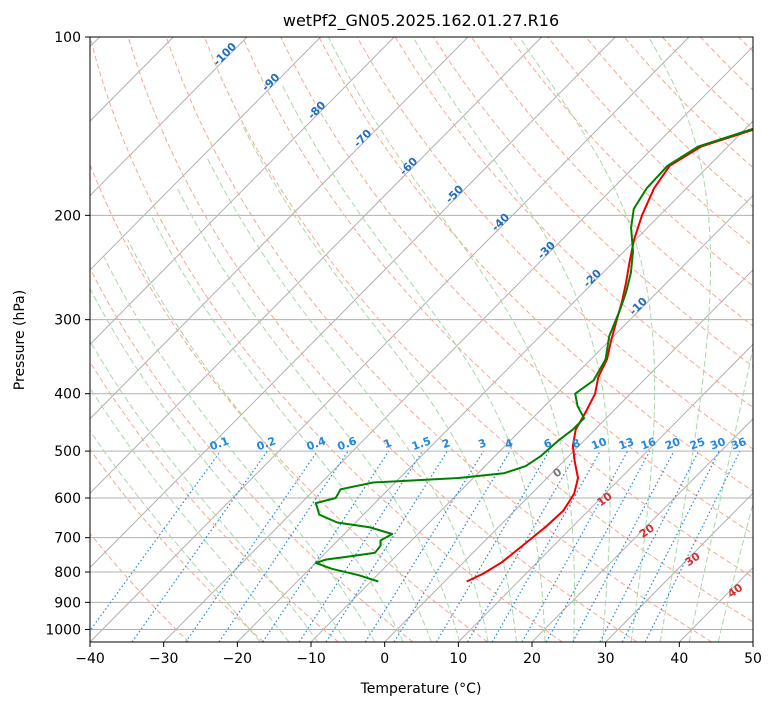 The height and width of the screenshot is (708, 775). I want to click on mixing-ratio-label: 2, so click(446, 443).